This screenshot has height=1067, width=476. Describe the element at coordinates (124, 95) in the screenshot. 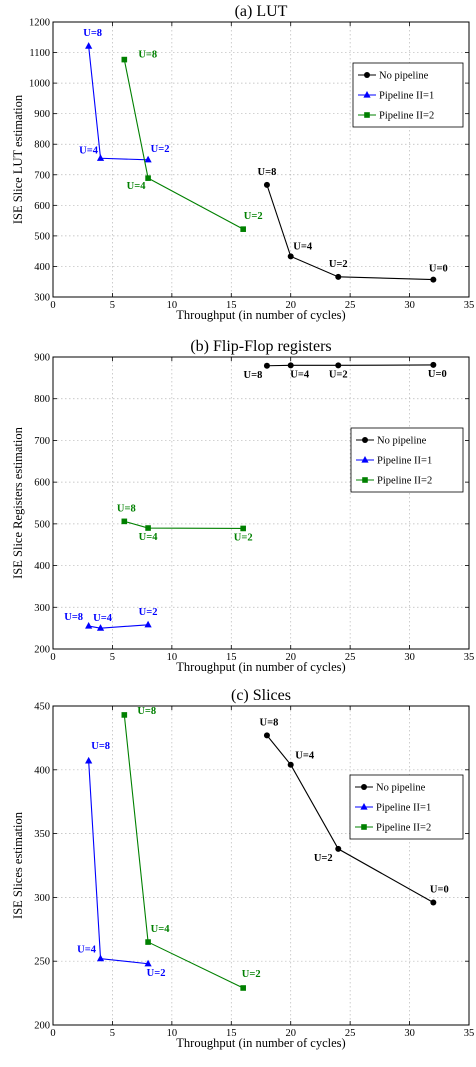

I see `series-pipeline-ii-1: U=8 U=4 U=2` at that location.